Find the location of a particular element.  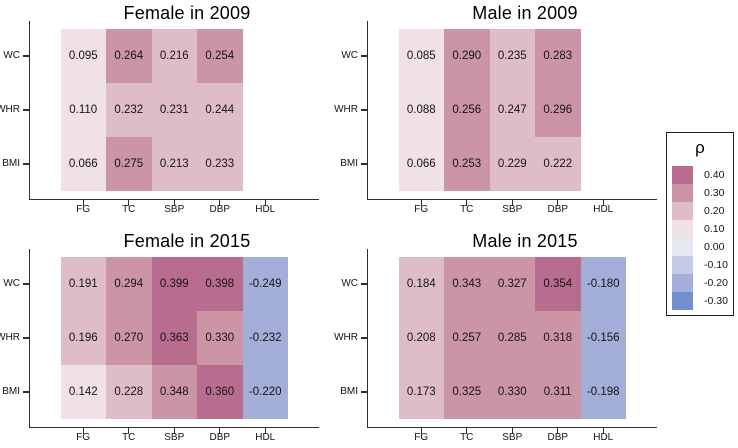

heatmap-cell: 0.222 is located at coordinates (558, 164).